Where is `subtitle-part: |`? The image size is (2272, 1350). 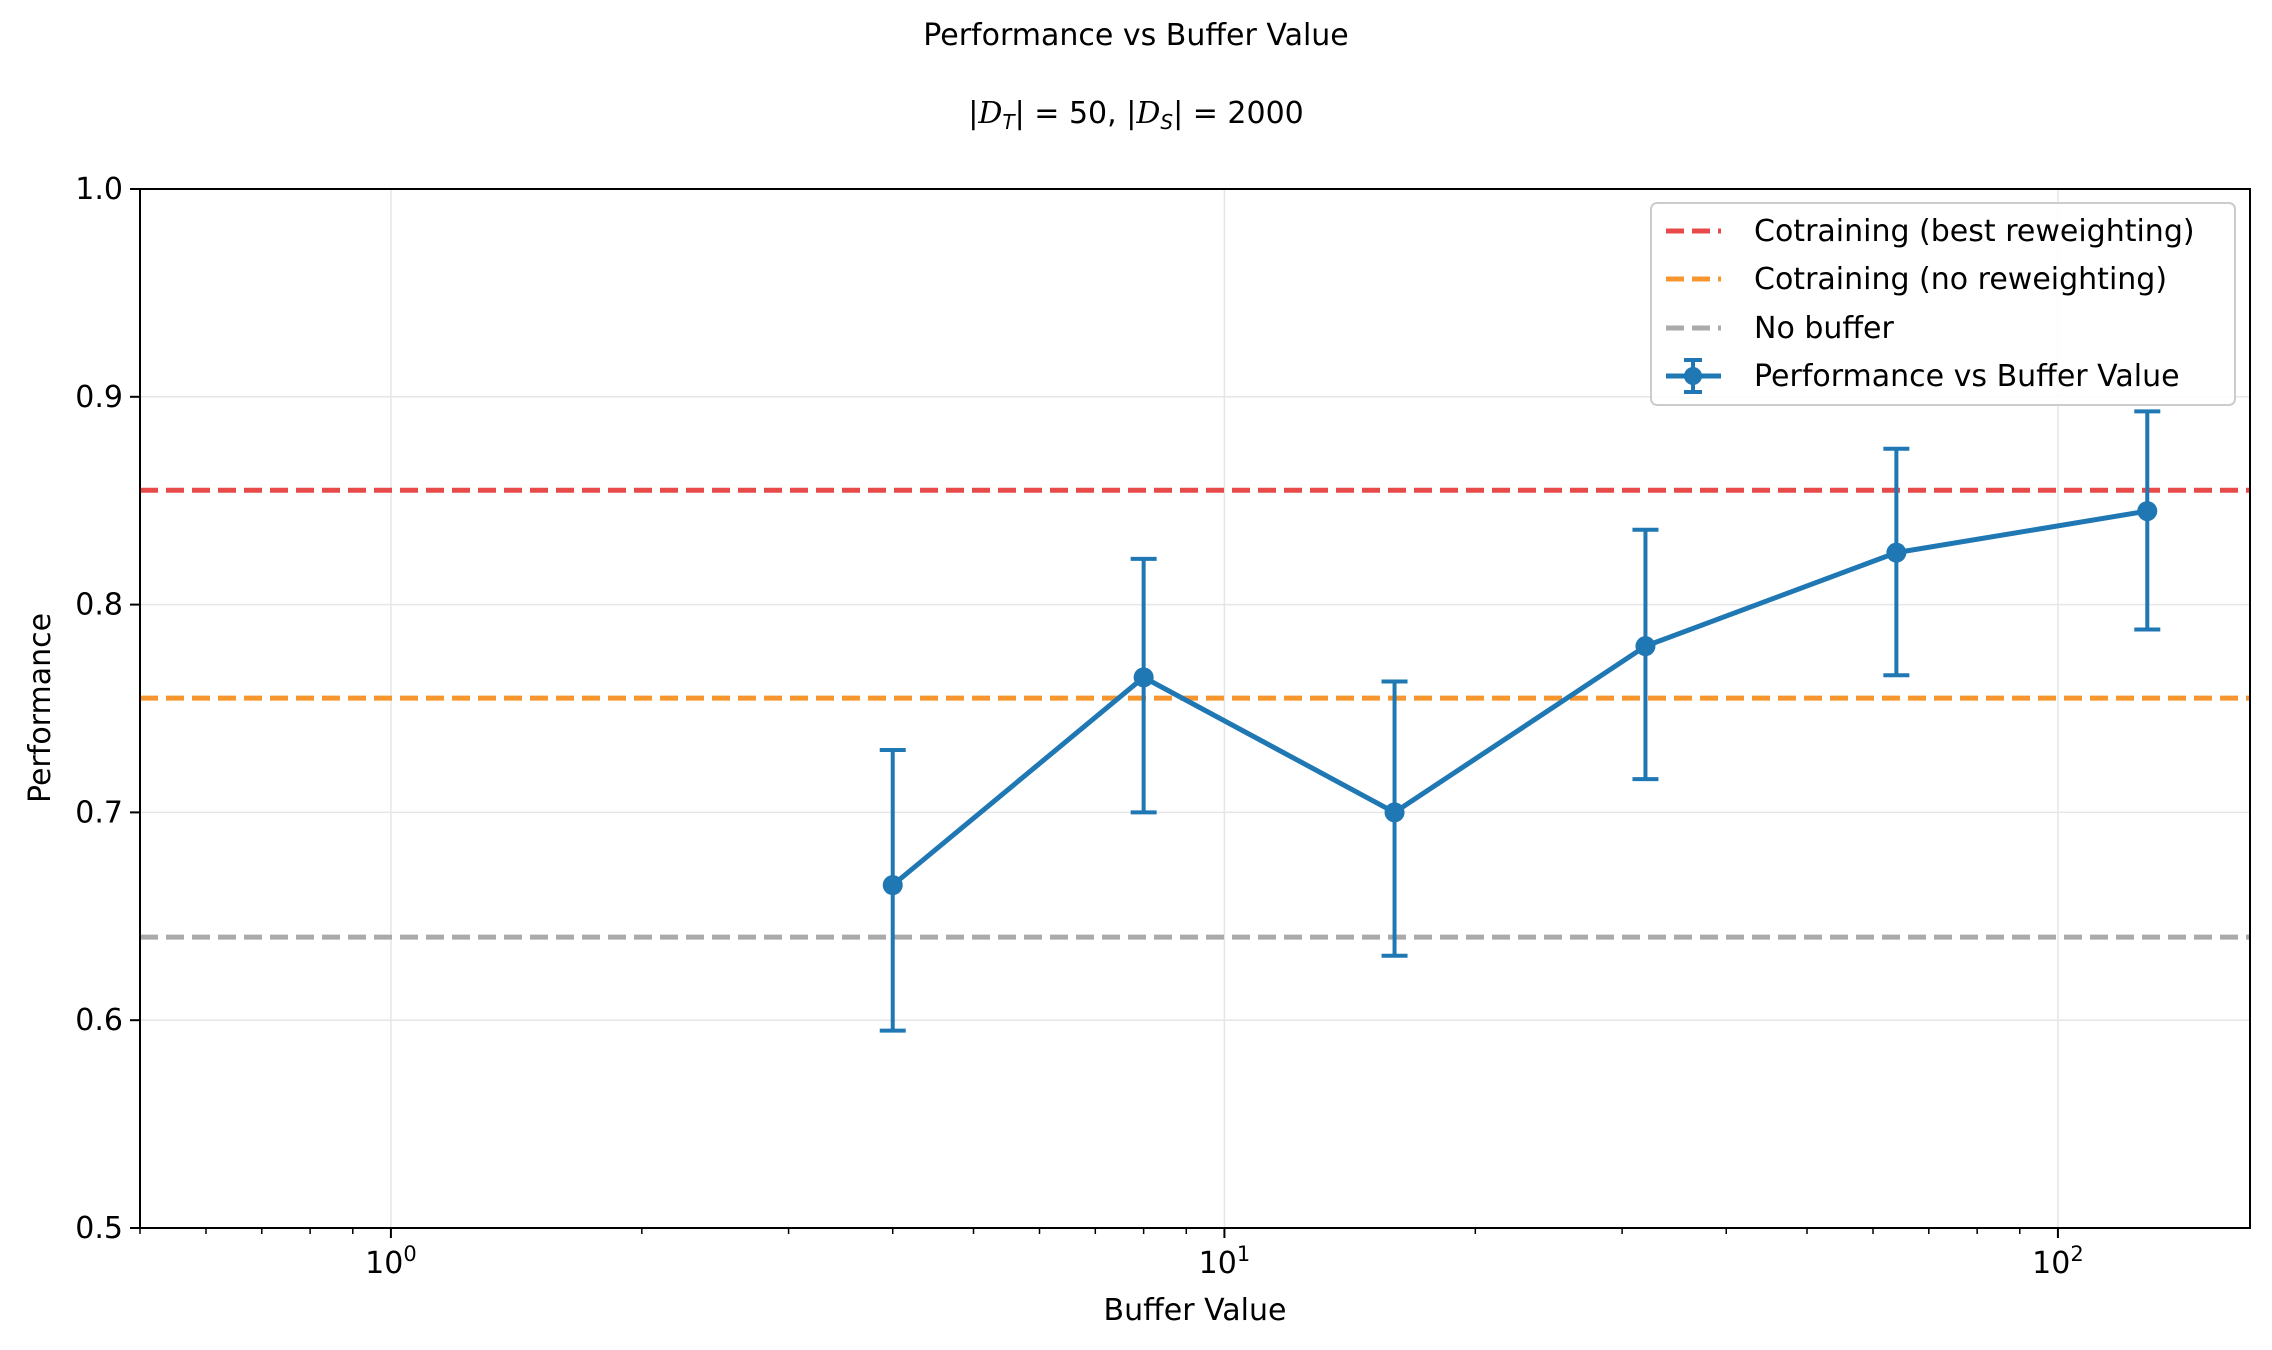 subtitle-part: | is located at coordinates (973, 113).